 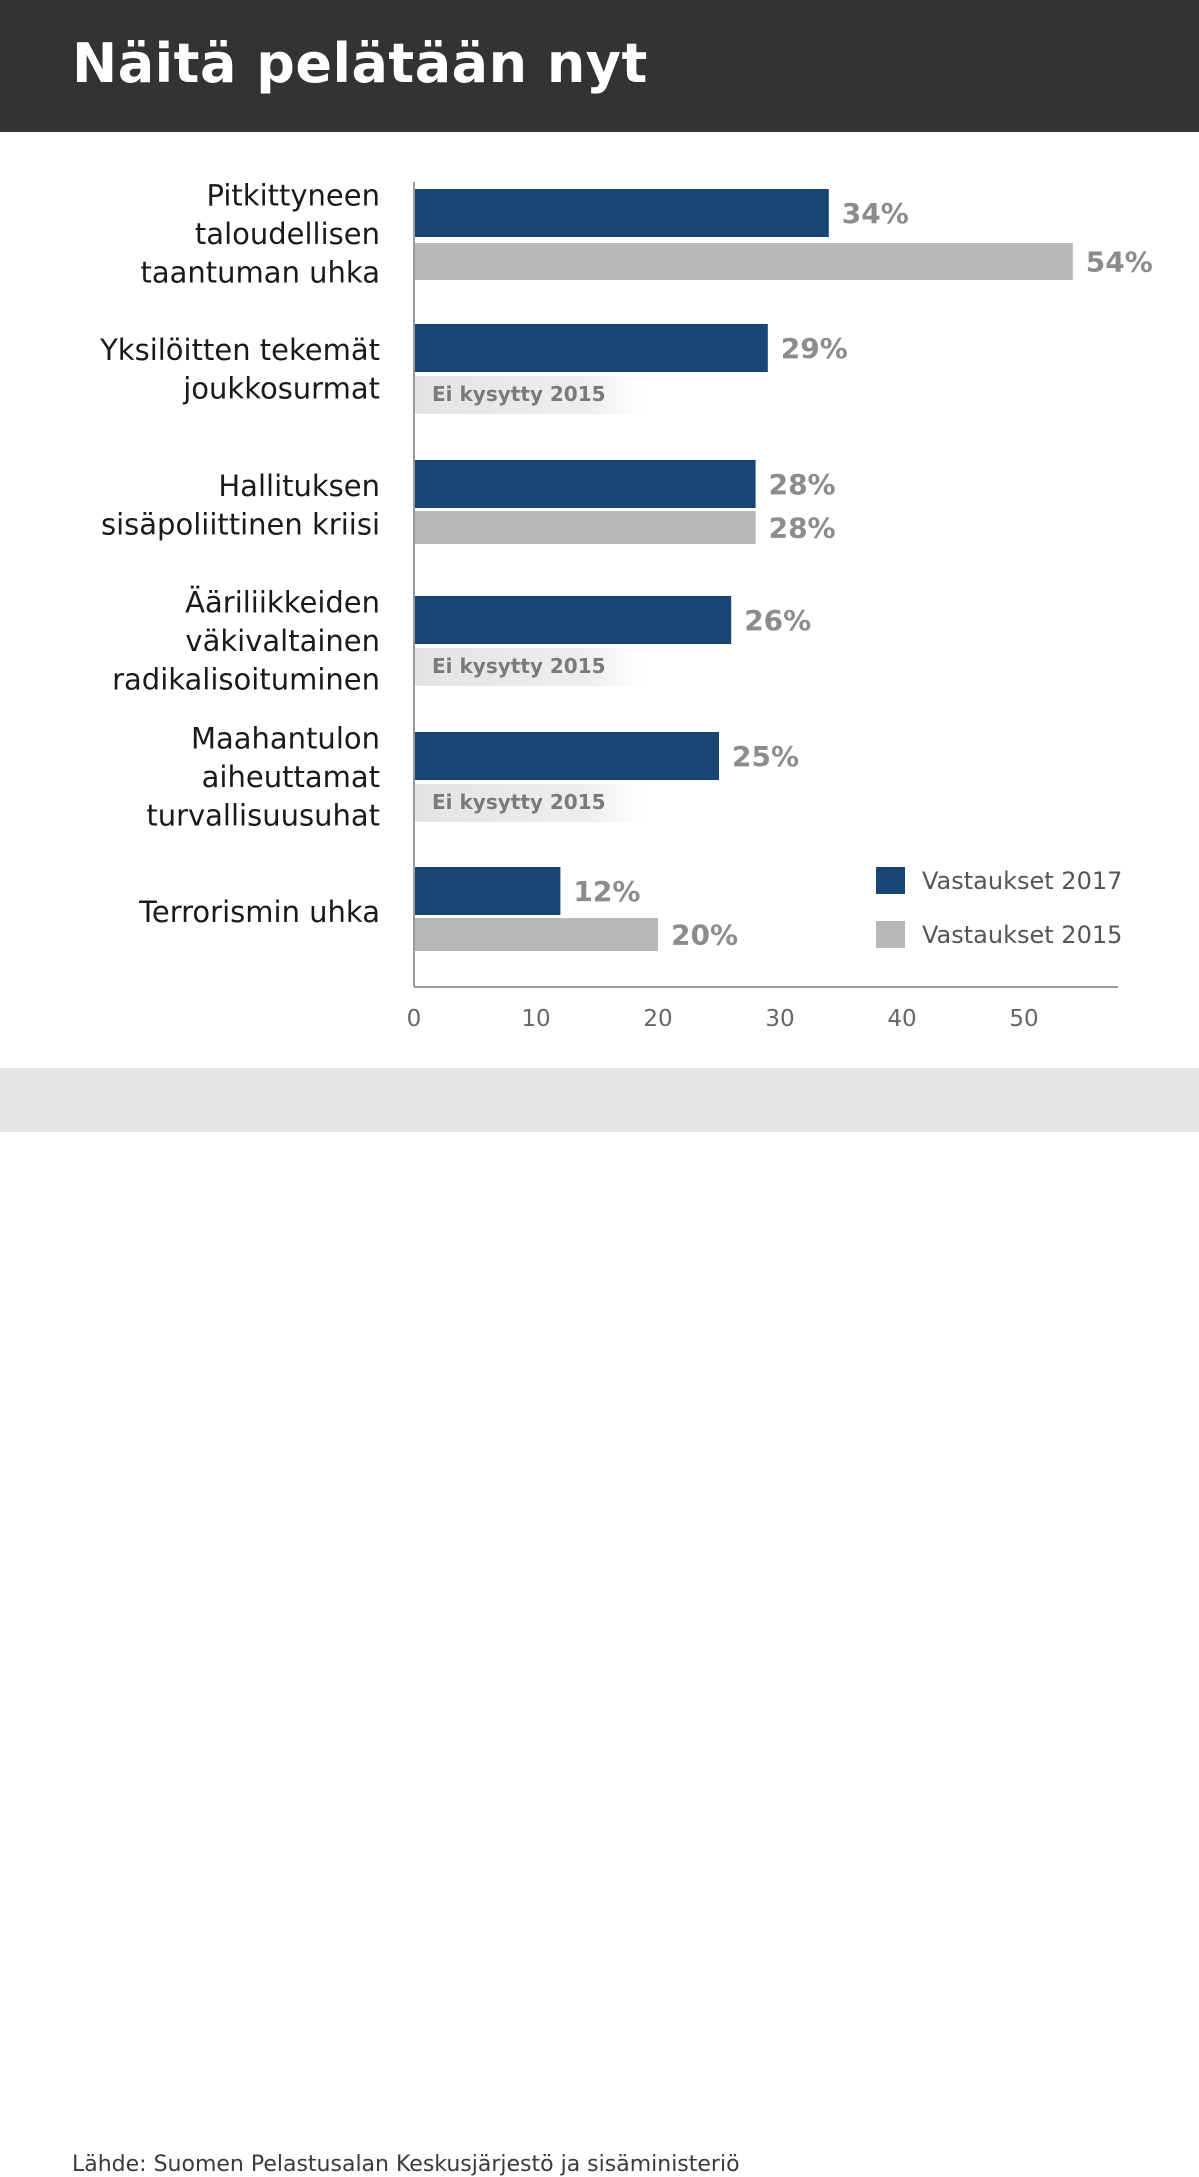 What do you see at coordinates (765, 756) in the screenshot?
I see `value-label-2017: 25%` at bounding box center [765, 756].